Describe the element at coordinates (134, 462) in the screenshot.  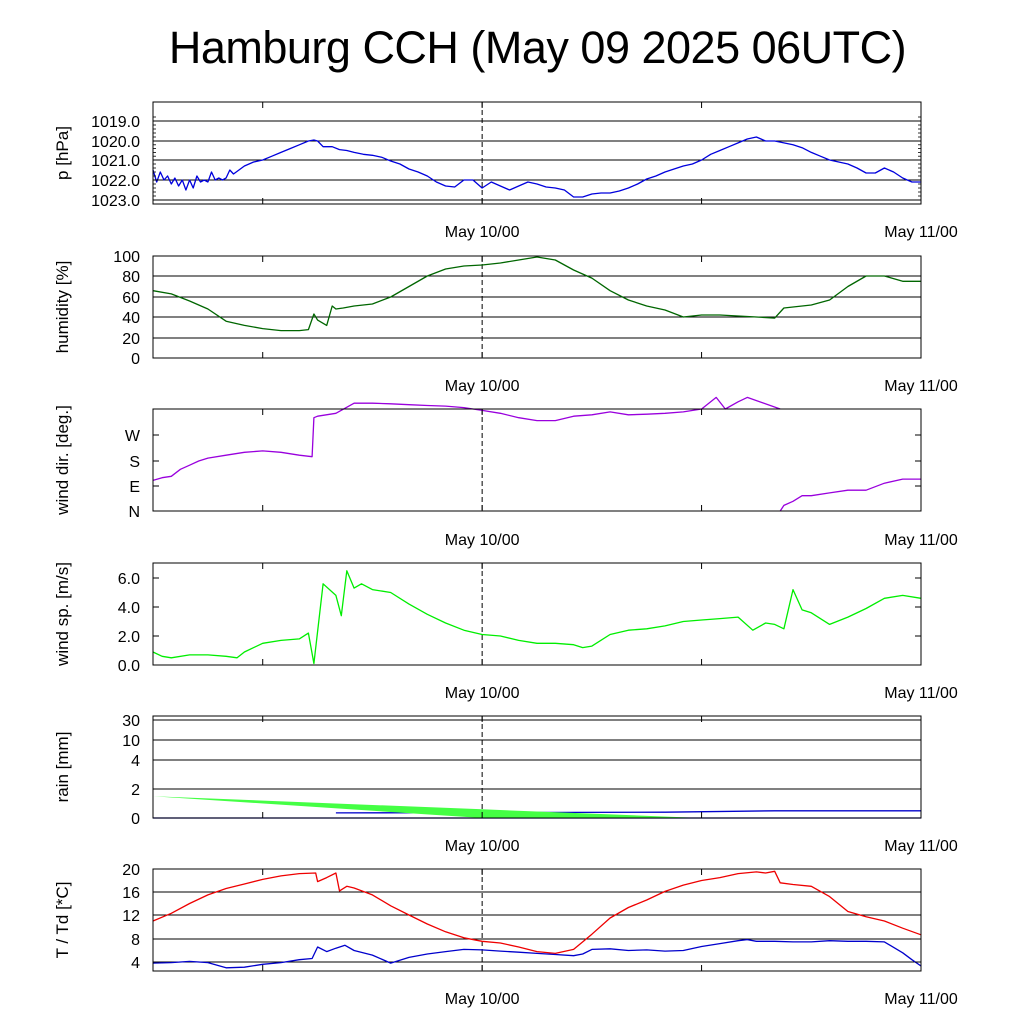
I see `y-tick-label: S` at that location.